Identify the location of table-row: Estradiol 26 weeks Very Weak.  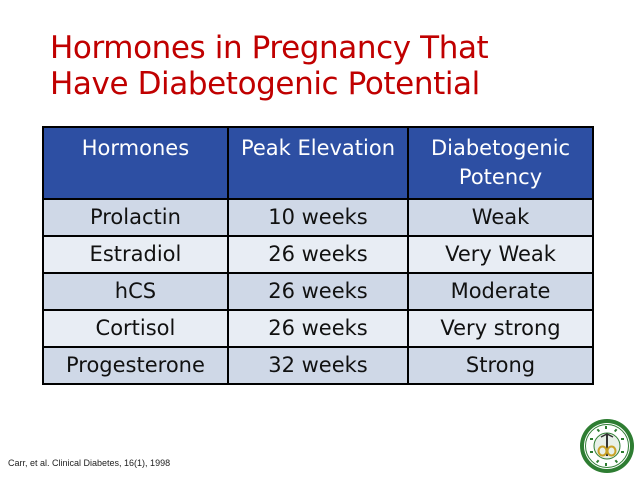
(318, 254).